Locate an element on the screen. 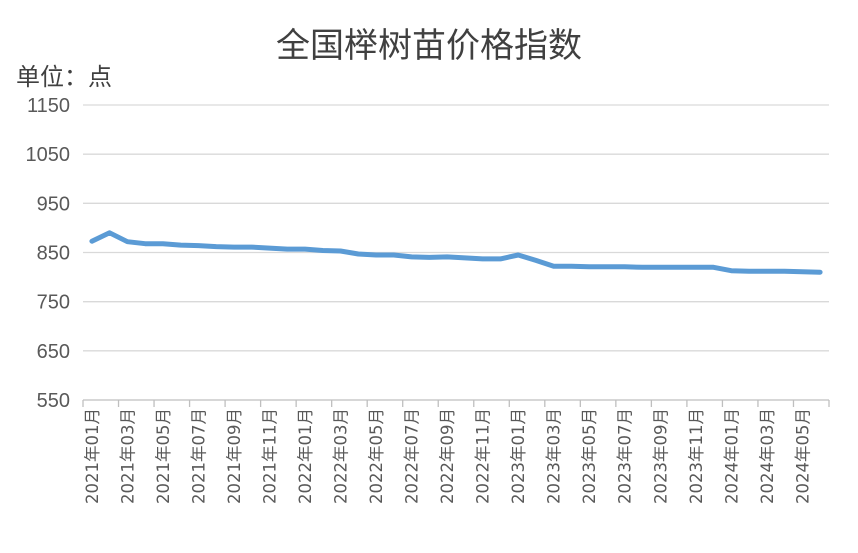 This screenshot has width=858, height=553. x-tick-label: 2022年07月 is located at coordinates (412, 456).